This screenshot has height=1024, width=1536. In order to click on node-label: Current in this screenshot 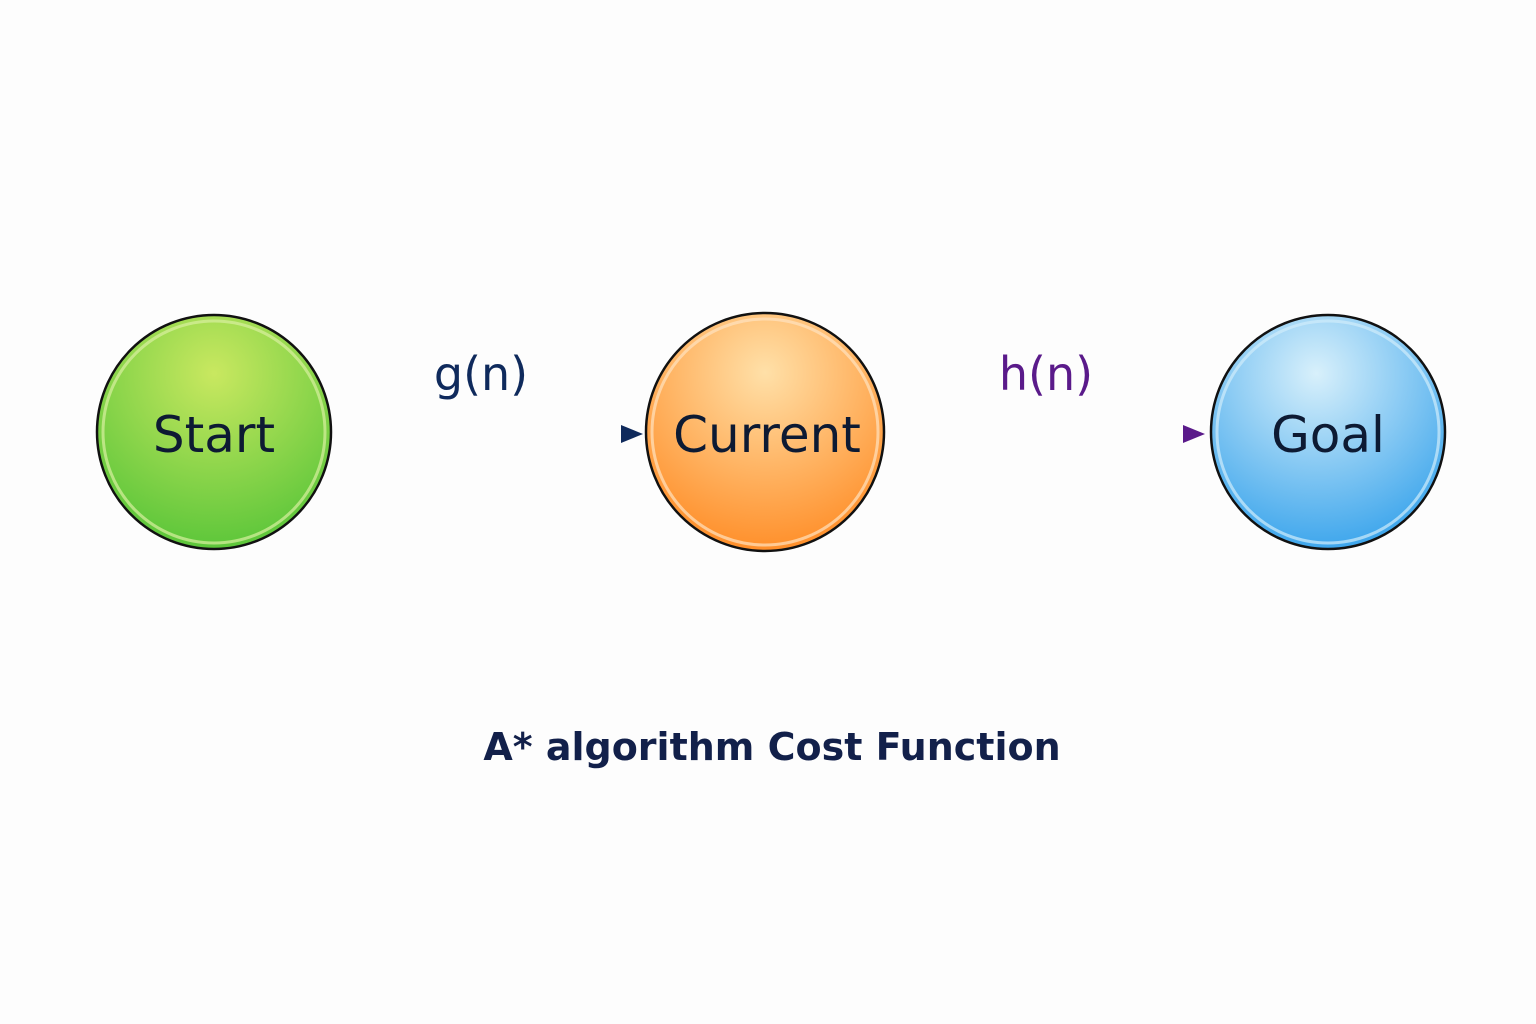, I will do `click(767, 435)`.